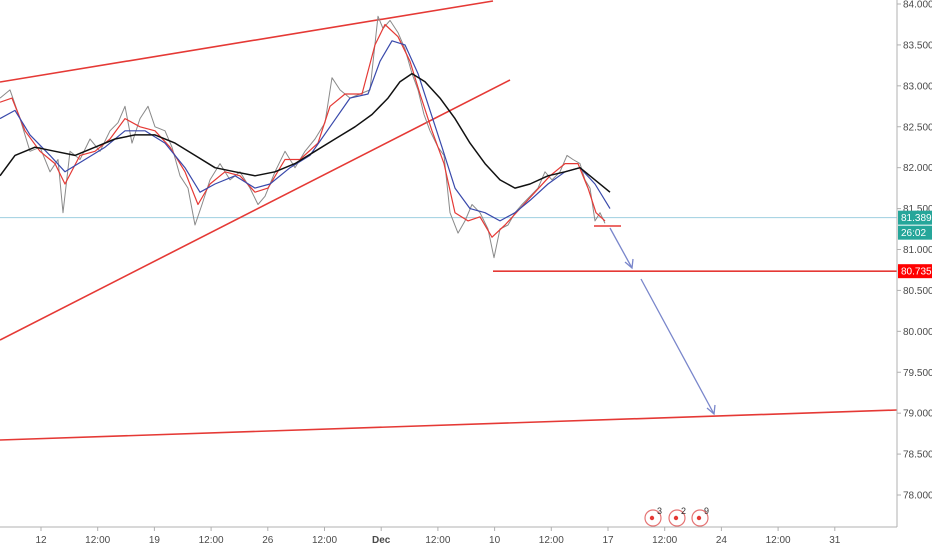 This screenshot has height=555, width=932. What do you see at coordinates (608, 540) in the screenshot?
I see `x-tick-label: 17` at bounding box center [608, 540].